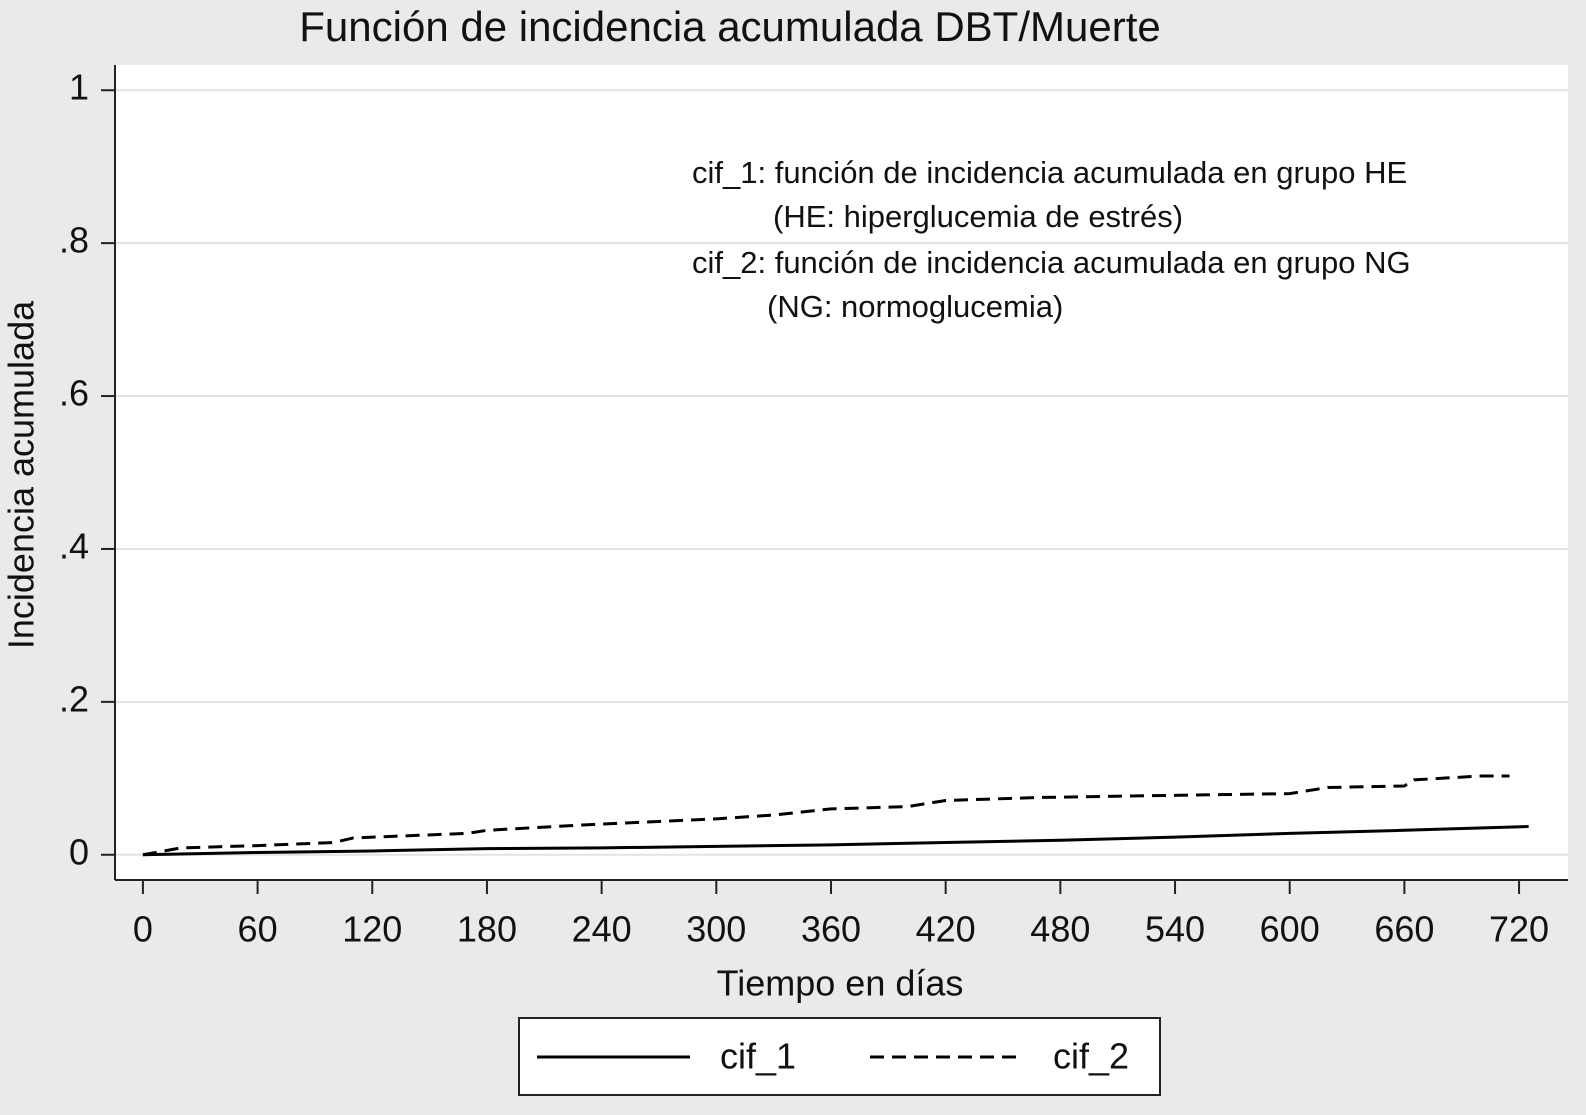 This screenshot has width=1586, height=1115. What do you see at coordinates (1091, 1056) in the screenshot?
I see `legend-label: cif_2` at bounding box center [1091, 1056].